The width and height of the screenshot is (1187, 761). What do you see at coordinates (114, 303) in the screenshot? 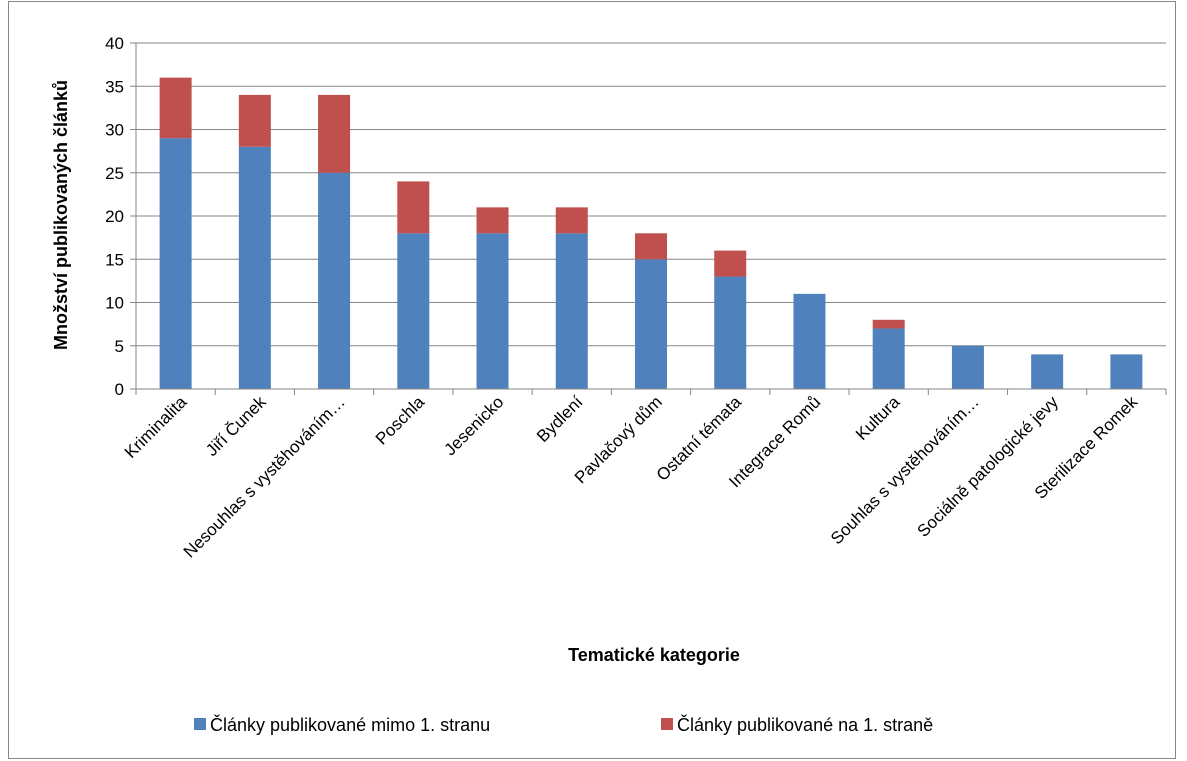
I see `y-tick-label-2: 10` at bounding box center [114, 303].